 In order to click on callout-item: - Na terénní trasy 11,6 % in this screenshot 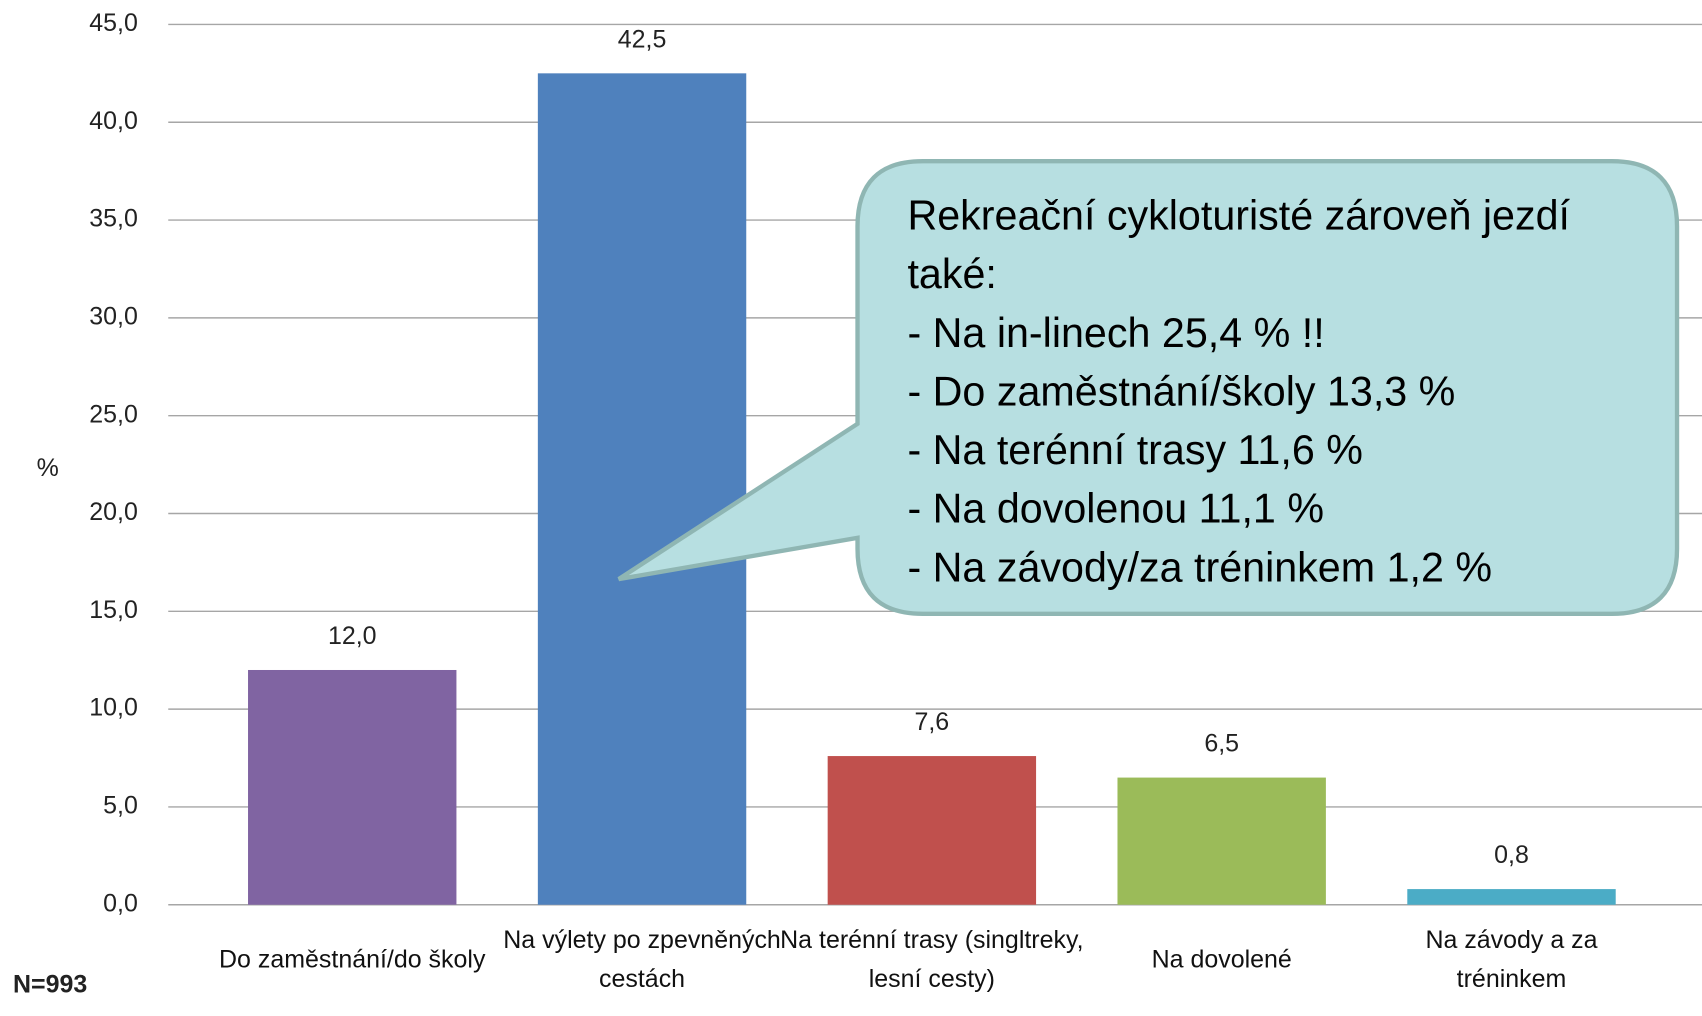, I will do `click(1135, 451)`.